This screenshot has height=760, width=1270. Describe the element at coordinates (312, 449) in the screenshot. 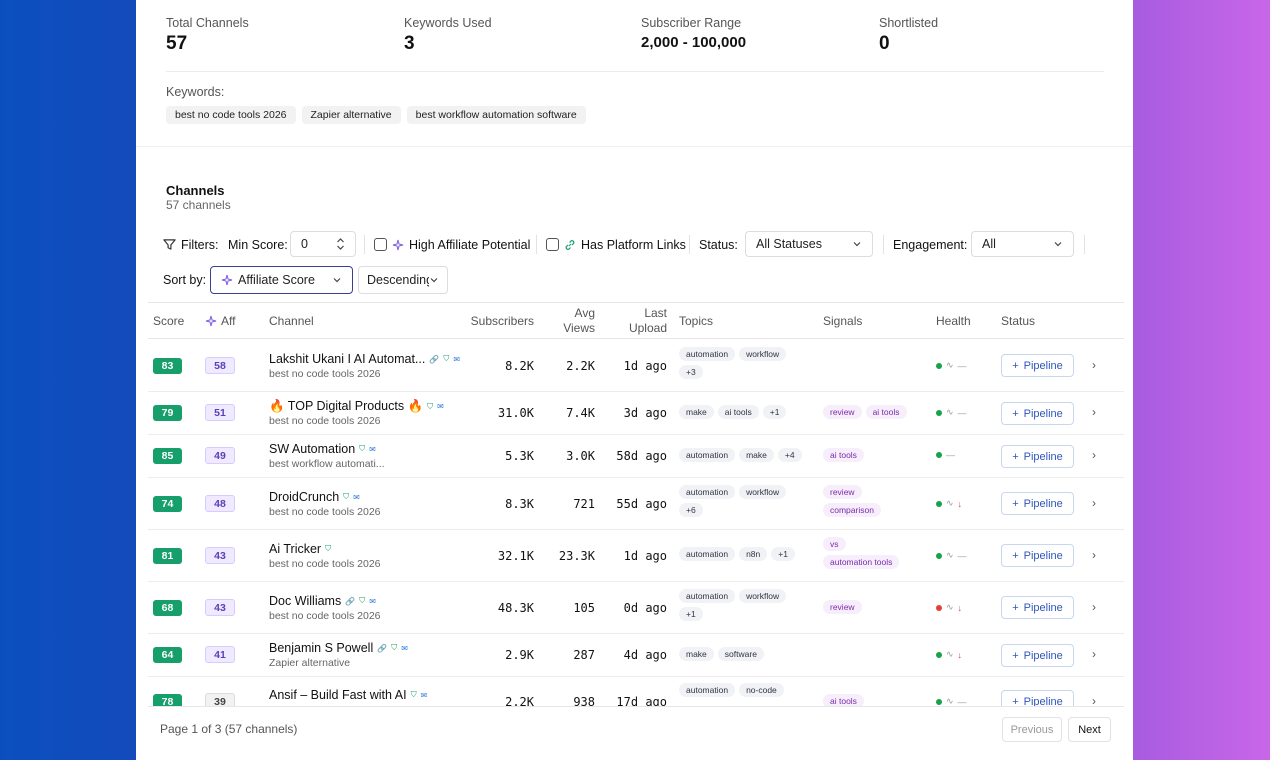

I see `channel-name-text: SW Automation` at that location.